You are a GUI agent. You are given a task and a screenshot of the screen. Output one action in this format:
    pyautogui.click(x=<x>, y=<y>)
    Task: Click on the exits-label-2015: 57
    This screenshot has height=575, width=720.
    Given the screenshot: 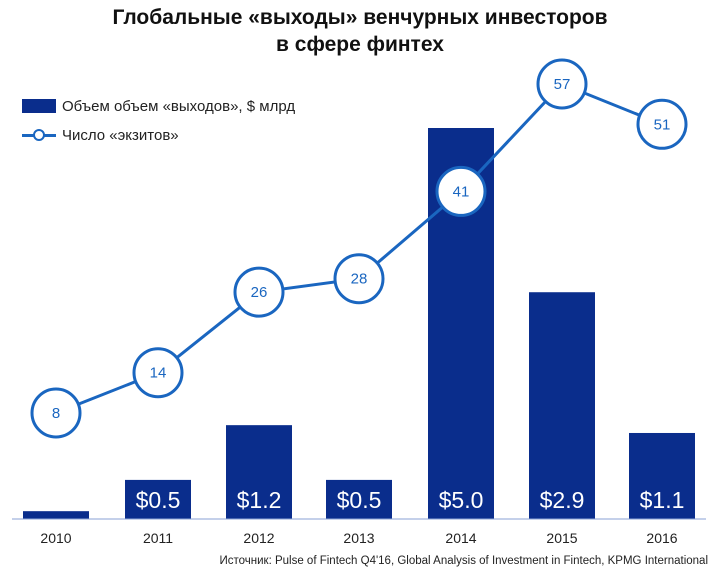 What is the action you would take?
    pyautogui.click(x=562, y=84)
    